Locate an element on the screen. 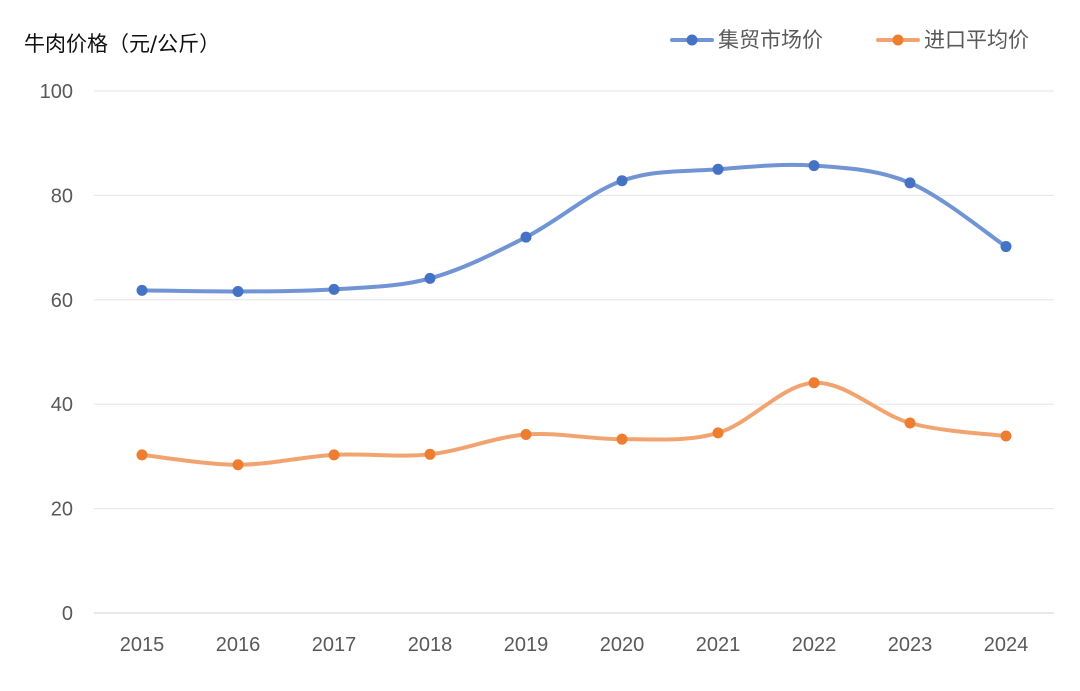 This screenshot has height=691, width=1080. y-axis-ticks: 0 20 40 60 80 100 is located at coordinates (56, 353).